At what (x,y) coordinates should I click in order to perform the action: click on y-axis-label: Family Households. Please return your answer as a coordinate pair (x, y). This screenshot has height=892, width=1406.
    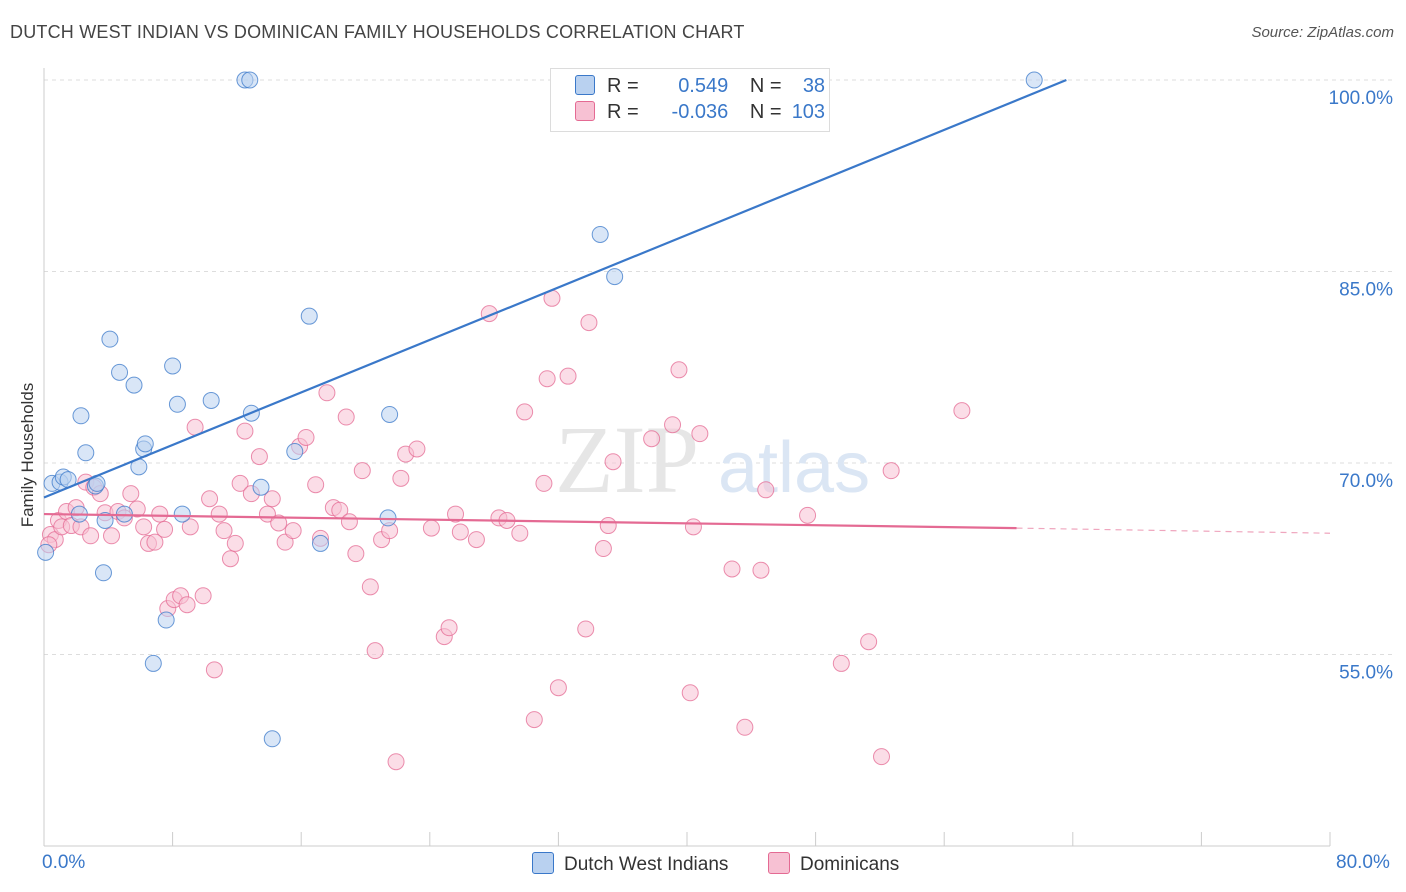
    Looking at the image, I should click on (27, 455).